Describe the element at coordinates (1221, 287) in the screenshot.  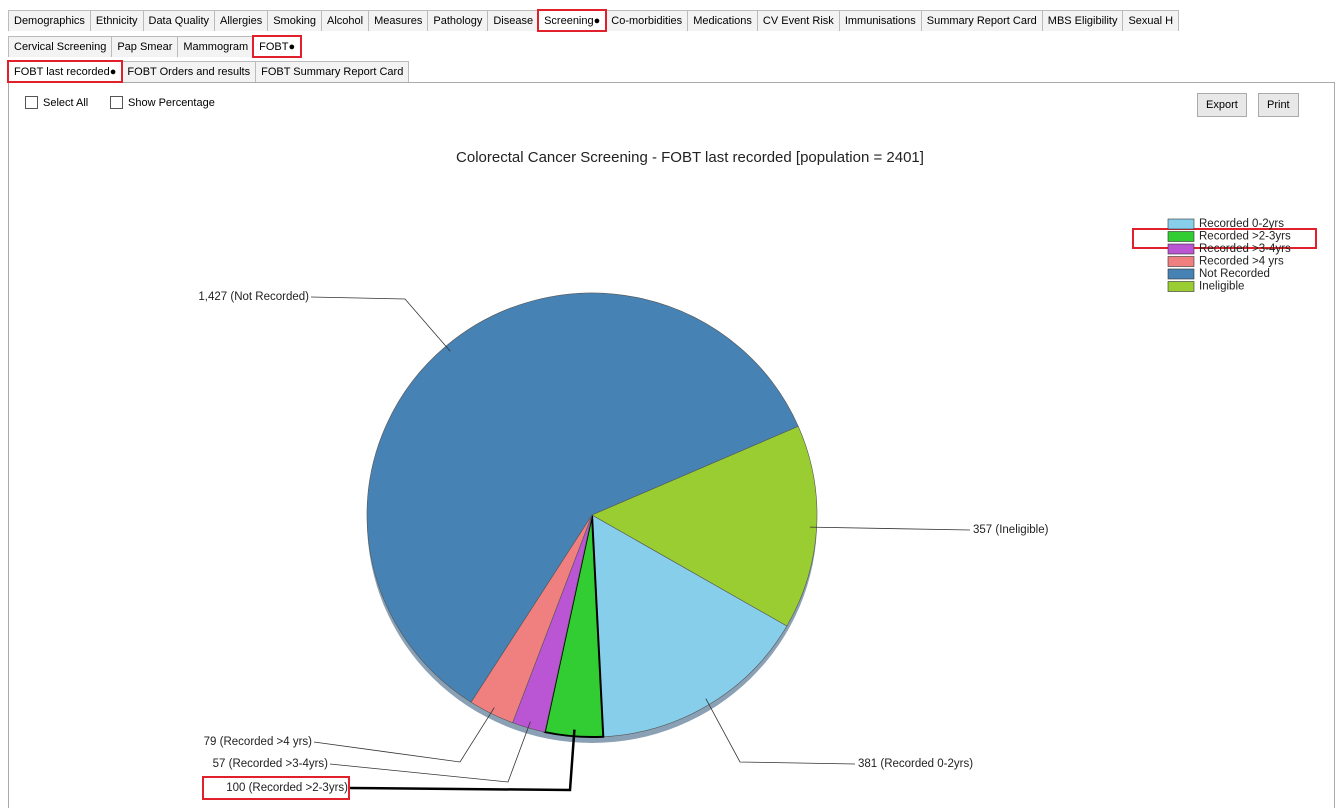
I see `legend-label: Ineligible` at that location.